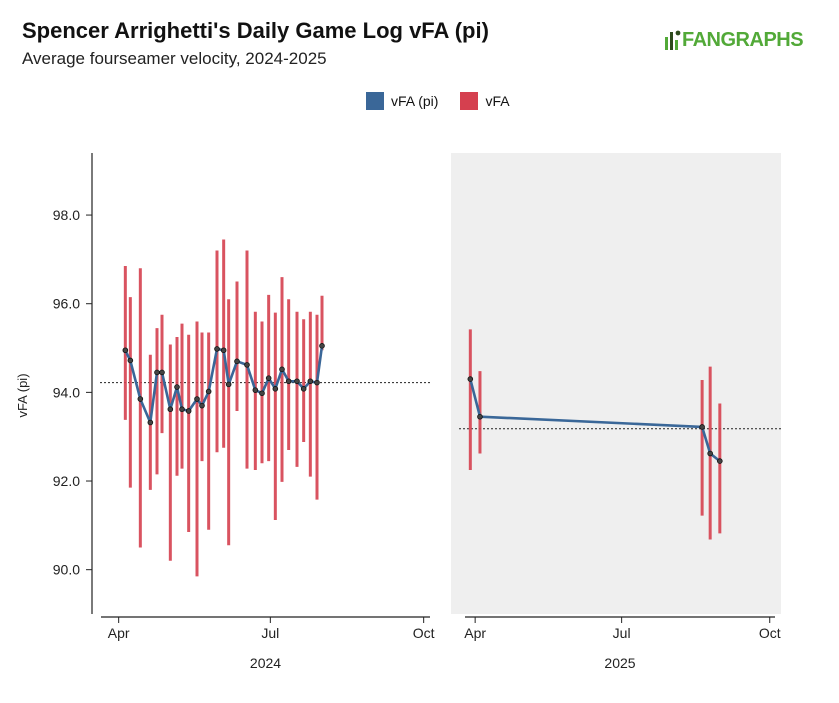 This screenshot has width=839, height=703. I want to click on y-tick-label-4: 98.0, so click(66, 215).